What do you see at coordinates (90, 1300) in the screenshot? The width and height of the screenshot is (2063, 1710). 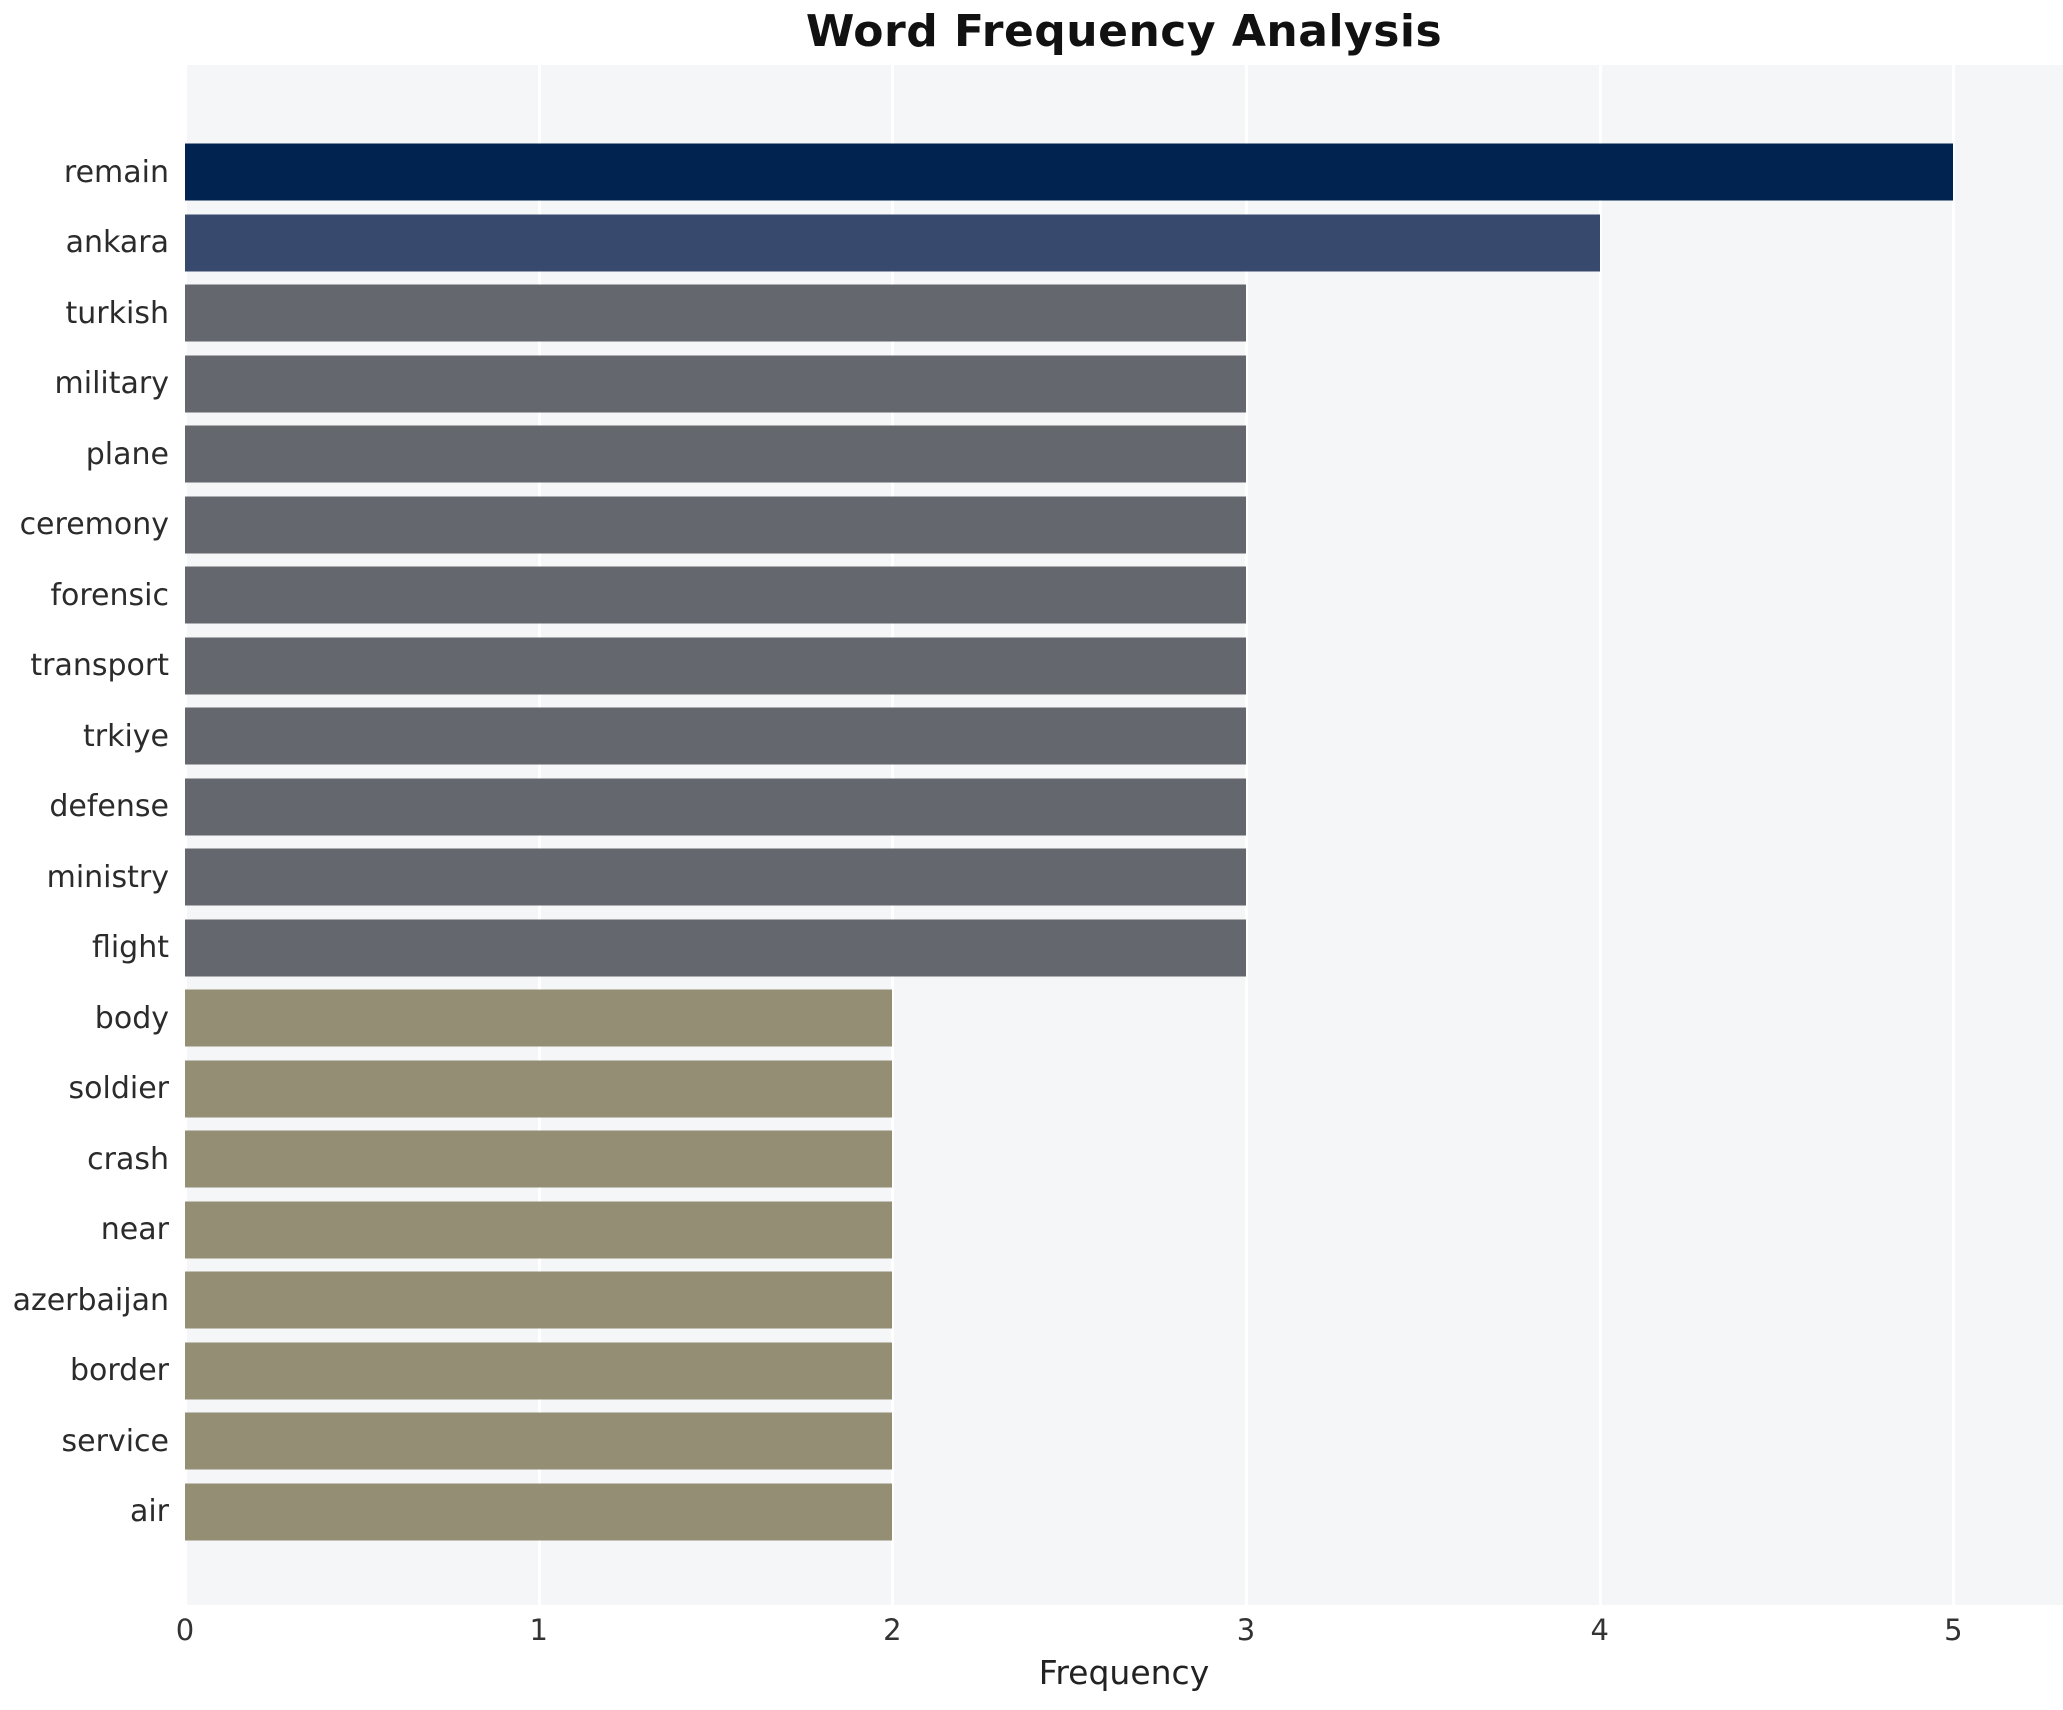 I see `category-label-azerbaijan: azerbaijan` at bounding box center [90, 1300].